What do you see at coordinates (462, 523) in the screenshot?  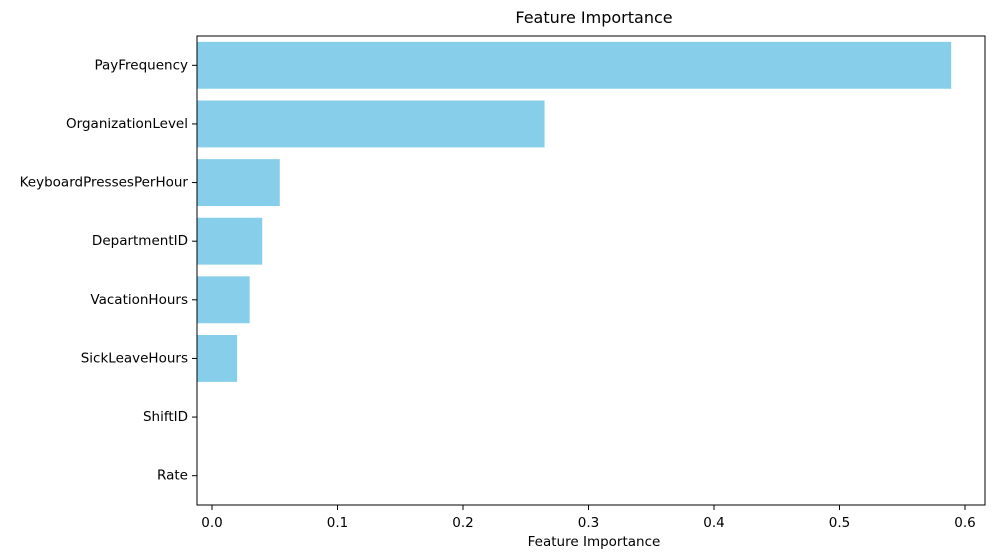 I see `x-tick-label: 0.2` at bounding box center [462, 523].